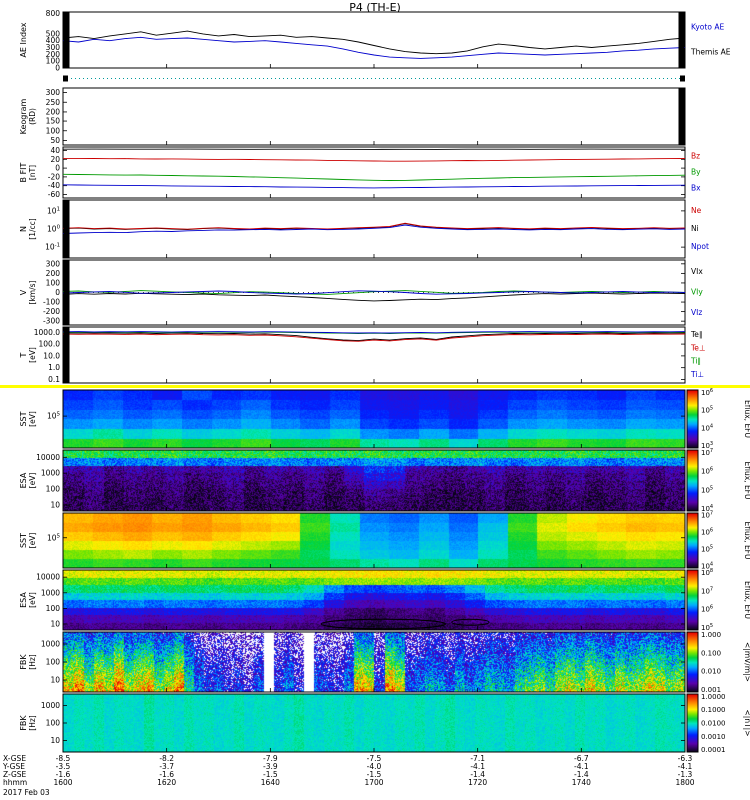  What do you see at coordinates (53, 13) in the screenshot?
I see `y-tick-label: 800` at bounding box center [53, 13].